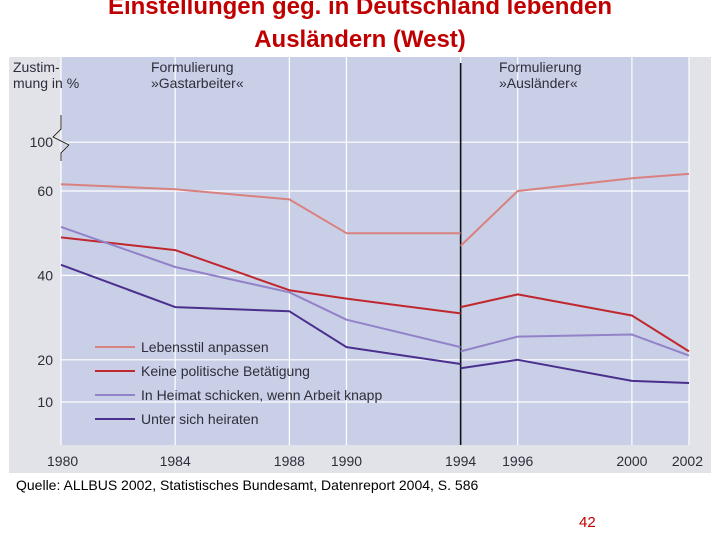 The height and width of the screenshot is (540, 720). I want to click on x-tick-labels: 1980 1984 1988 1990 1994 1996 2000 2002, so click(375, 461).